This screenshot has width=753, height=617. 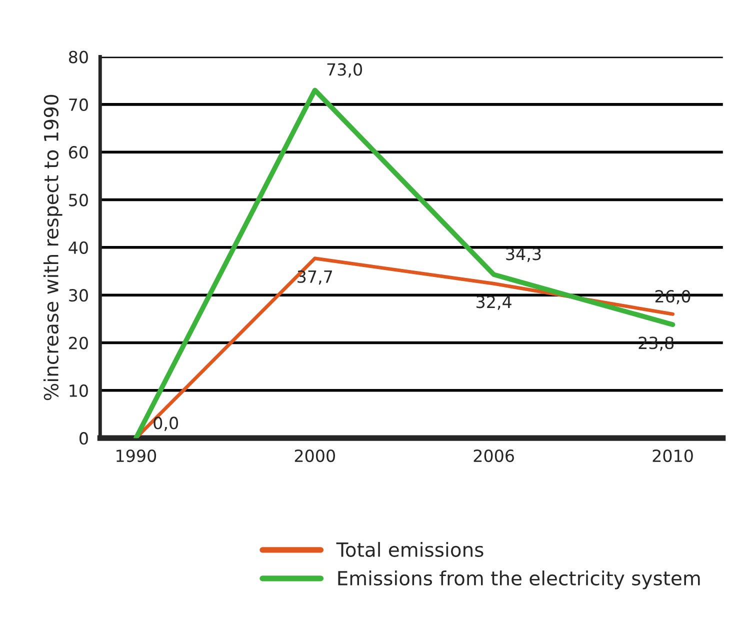 What do you see at coordinates (136, 455) in the screenshot?
I see `x-tick-label: 1990` at bounding box center [136, 455].